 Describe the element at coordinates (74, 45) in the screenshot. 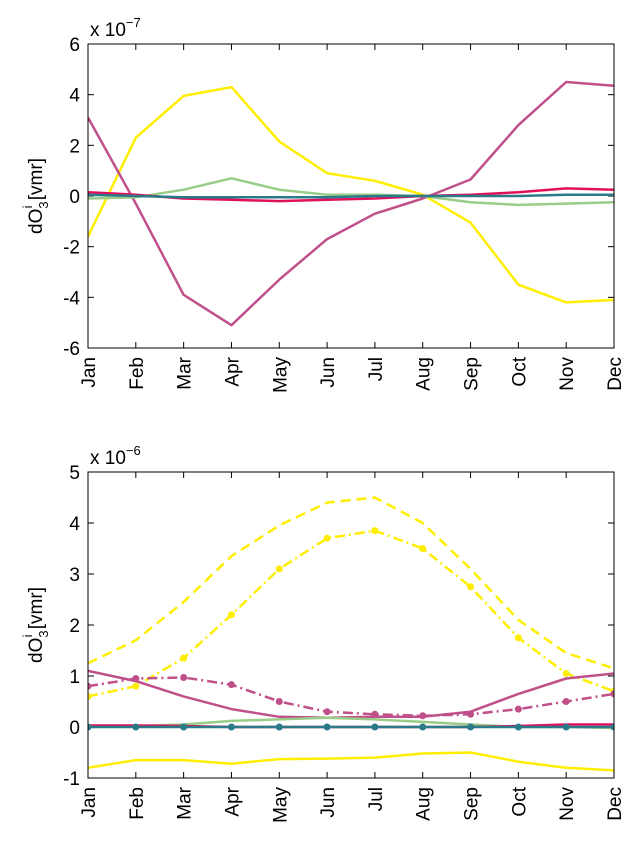

I see `y-tick-label: 6` at that location.